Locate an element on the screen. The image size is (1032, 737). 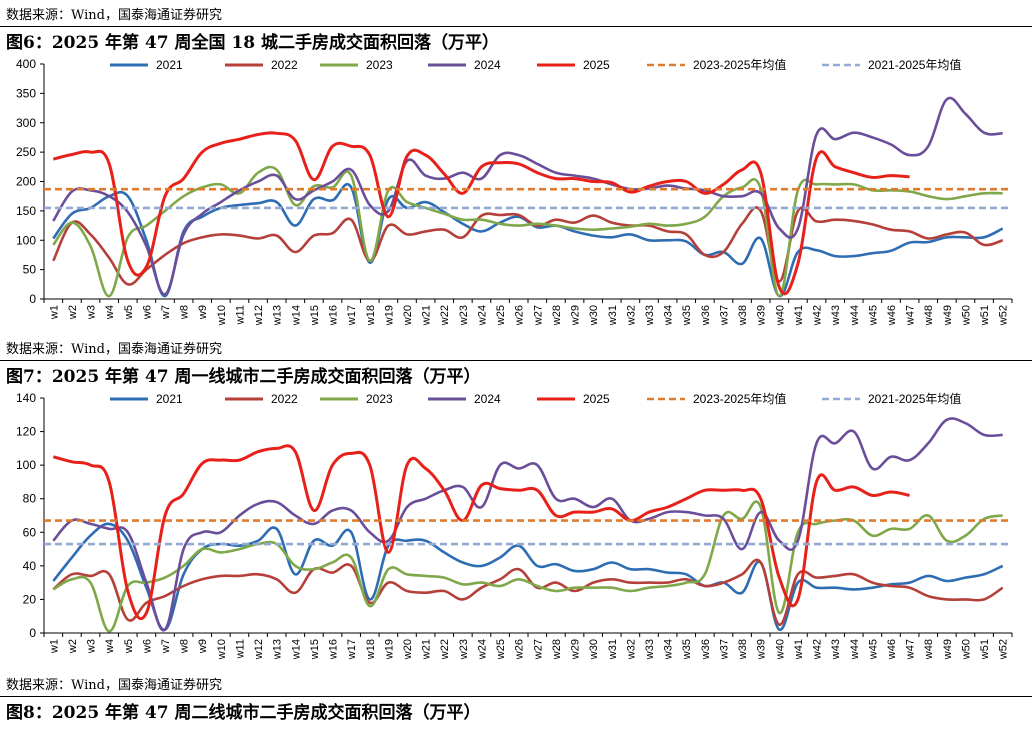
x-tick-label: w37 is located at coordinates (724, 649).